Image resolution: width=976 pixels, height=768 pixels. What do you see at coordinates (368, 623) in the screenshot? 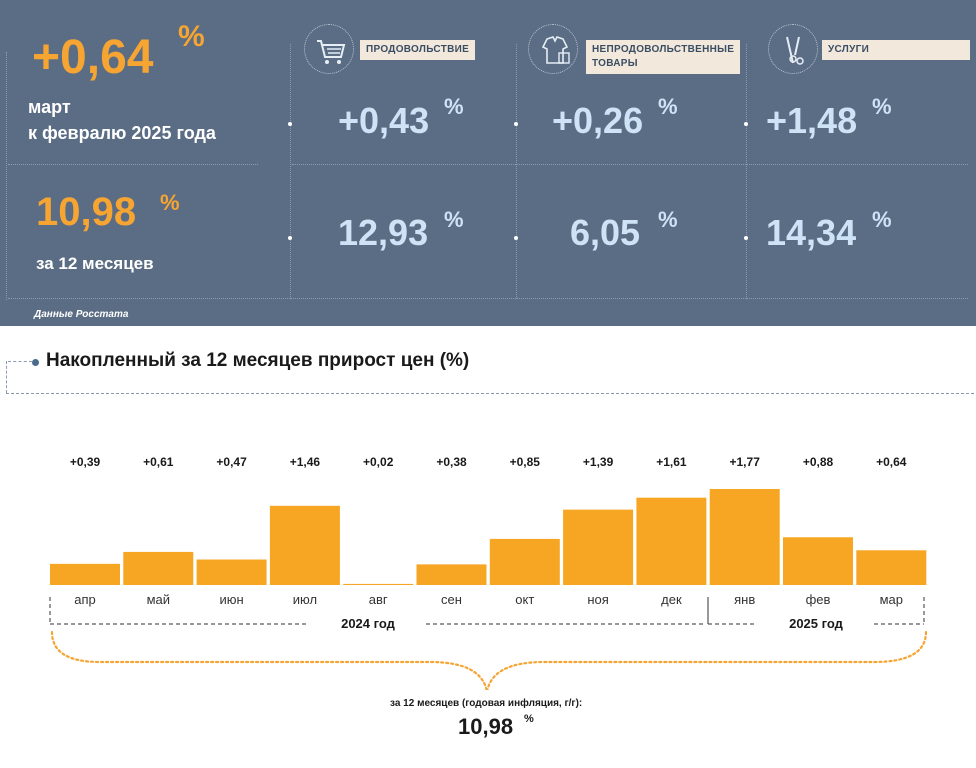
I see `year-label-2024: 2024 год` at bounding box center [368, 623].